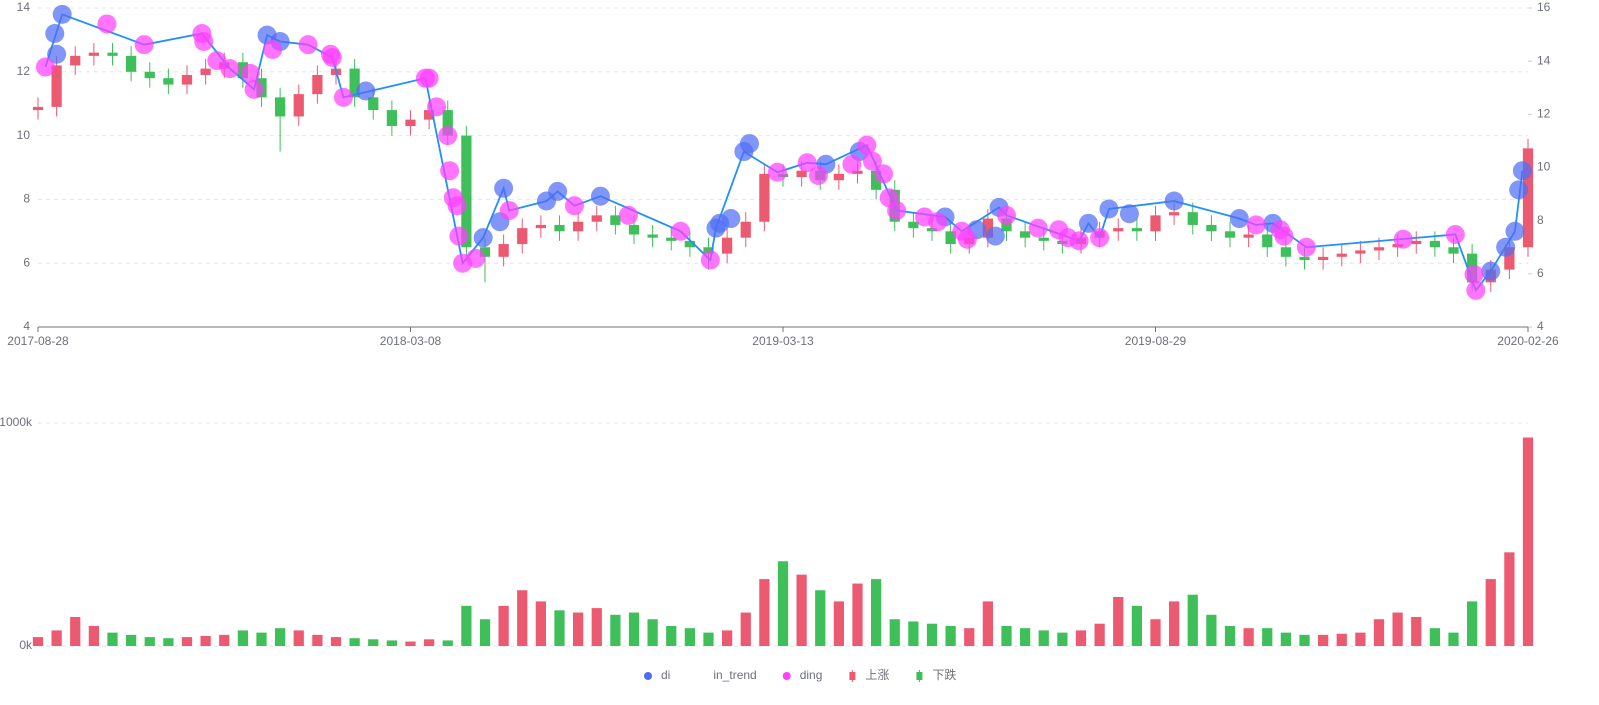 Image resolution: width=1599 pixels, height=705 pixels. I want to click on legend-item: in_trend, so click(734, 675).